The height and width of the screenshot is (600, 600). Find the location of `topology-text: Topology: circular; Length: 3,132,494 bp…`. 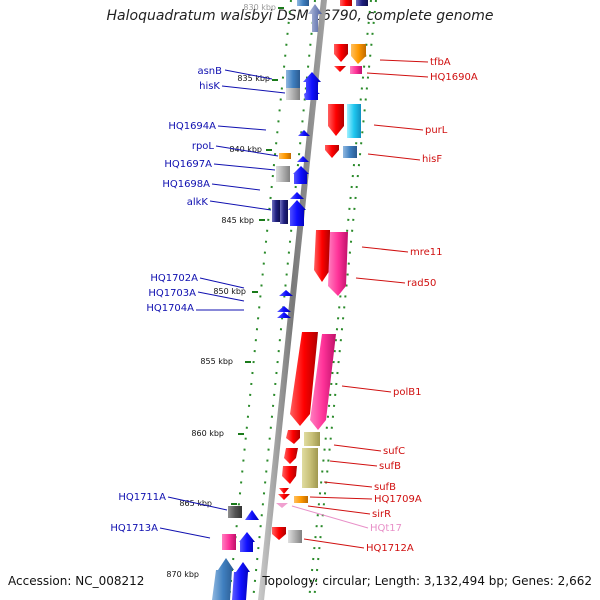

topology-text: Topology: circular; Length: 3,132,494 bp… is located at coordinates (427, 581).